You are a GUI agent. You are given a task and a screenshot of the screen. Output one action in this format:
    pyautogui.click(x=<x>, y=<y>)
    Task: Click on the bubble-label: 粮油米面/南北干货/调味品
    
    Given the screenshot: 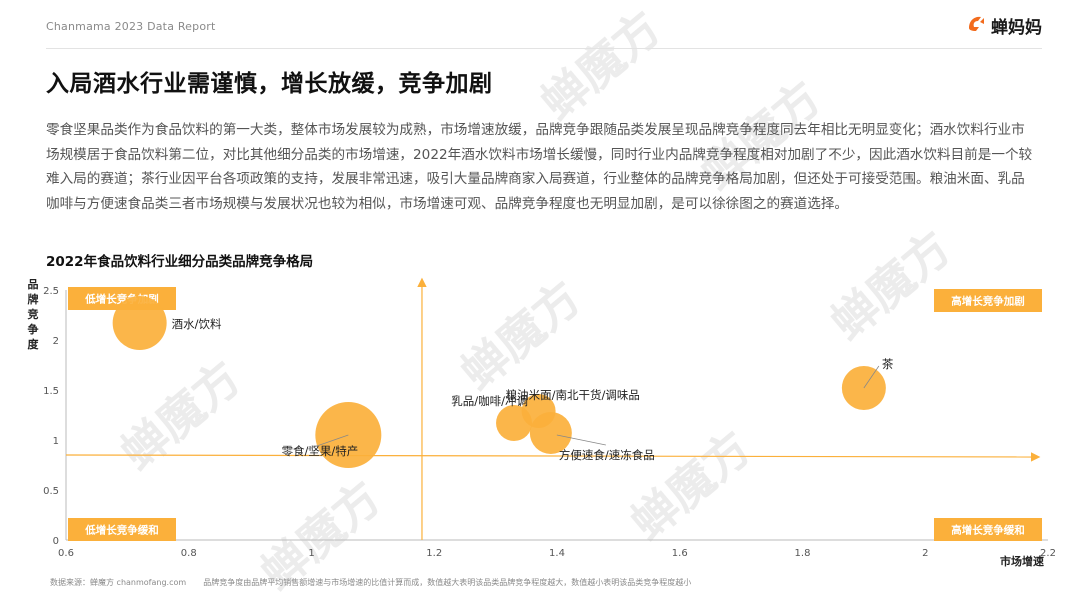 What is the action you would take?
    pyautogui.click(x=573, y=395)
    